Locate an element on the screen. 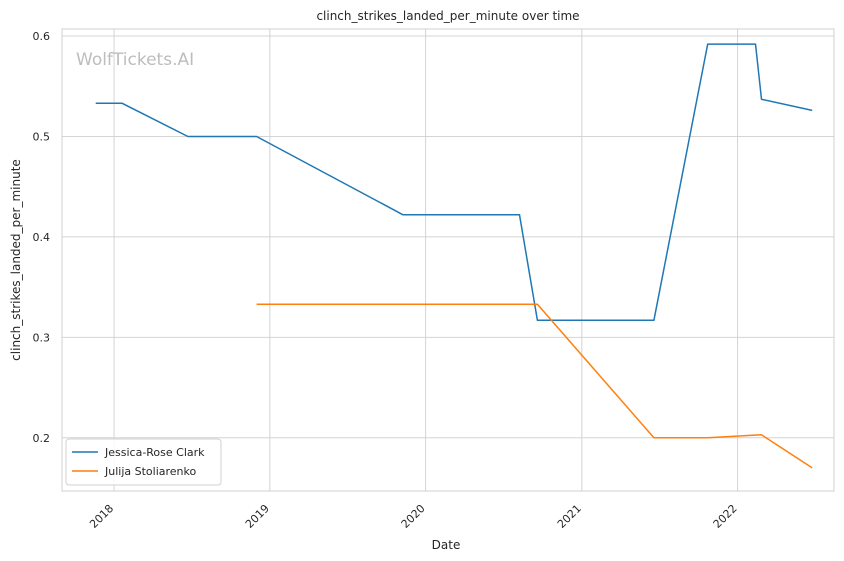  x-tick-label: 2018 is located at coordinates (101, 516).